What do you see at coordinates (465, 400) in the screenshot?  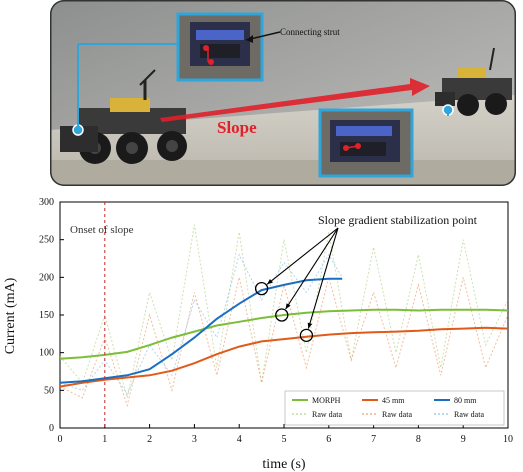 I see `legend-label: 80 mm` at bounding box center [465, 400].